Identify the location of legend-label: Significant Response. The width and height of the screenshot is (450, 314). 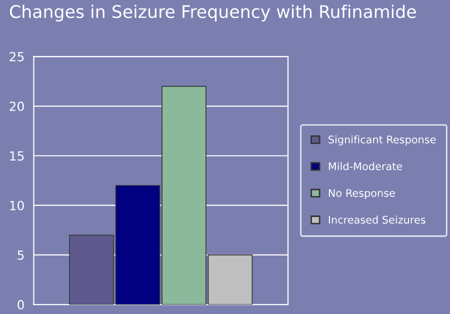
(382, 140).